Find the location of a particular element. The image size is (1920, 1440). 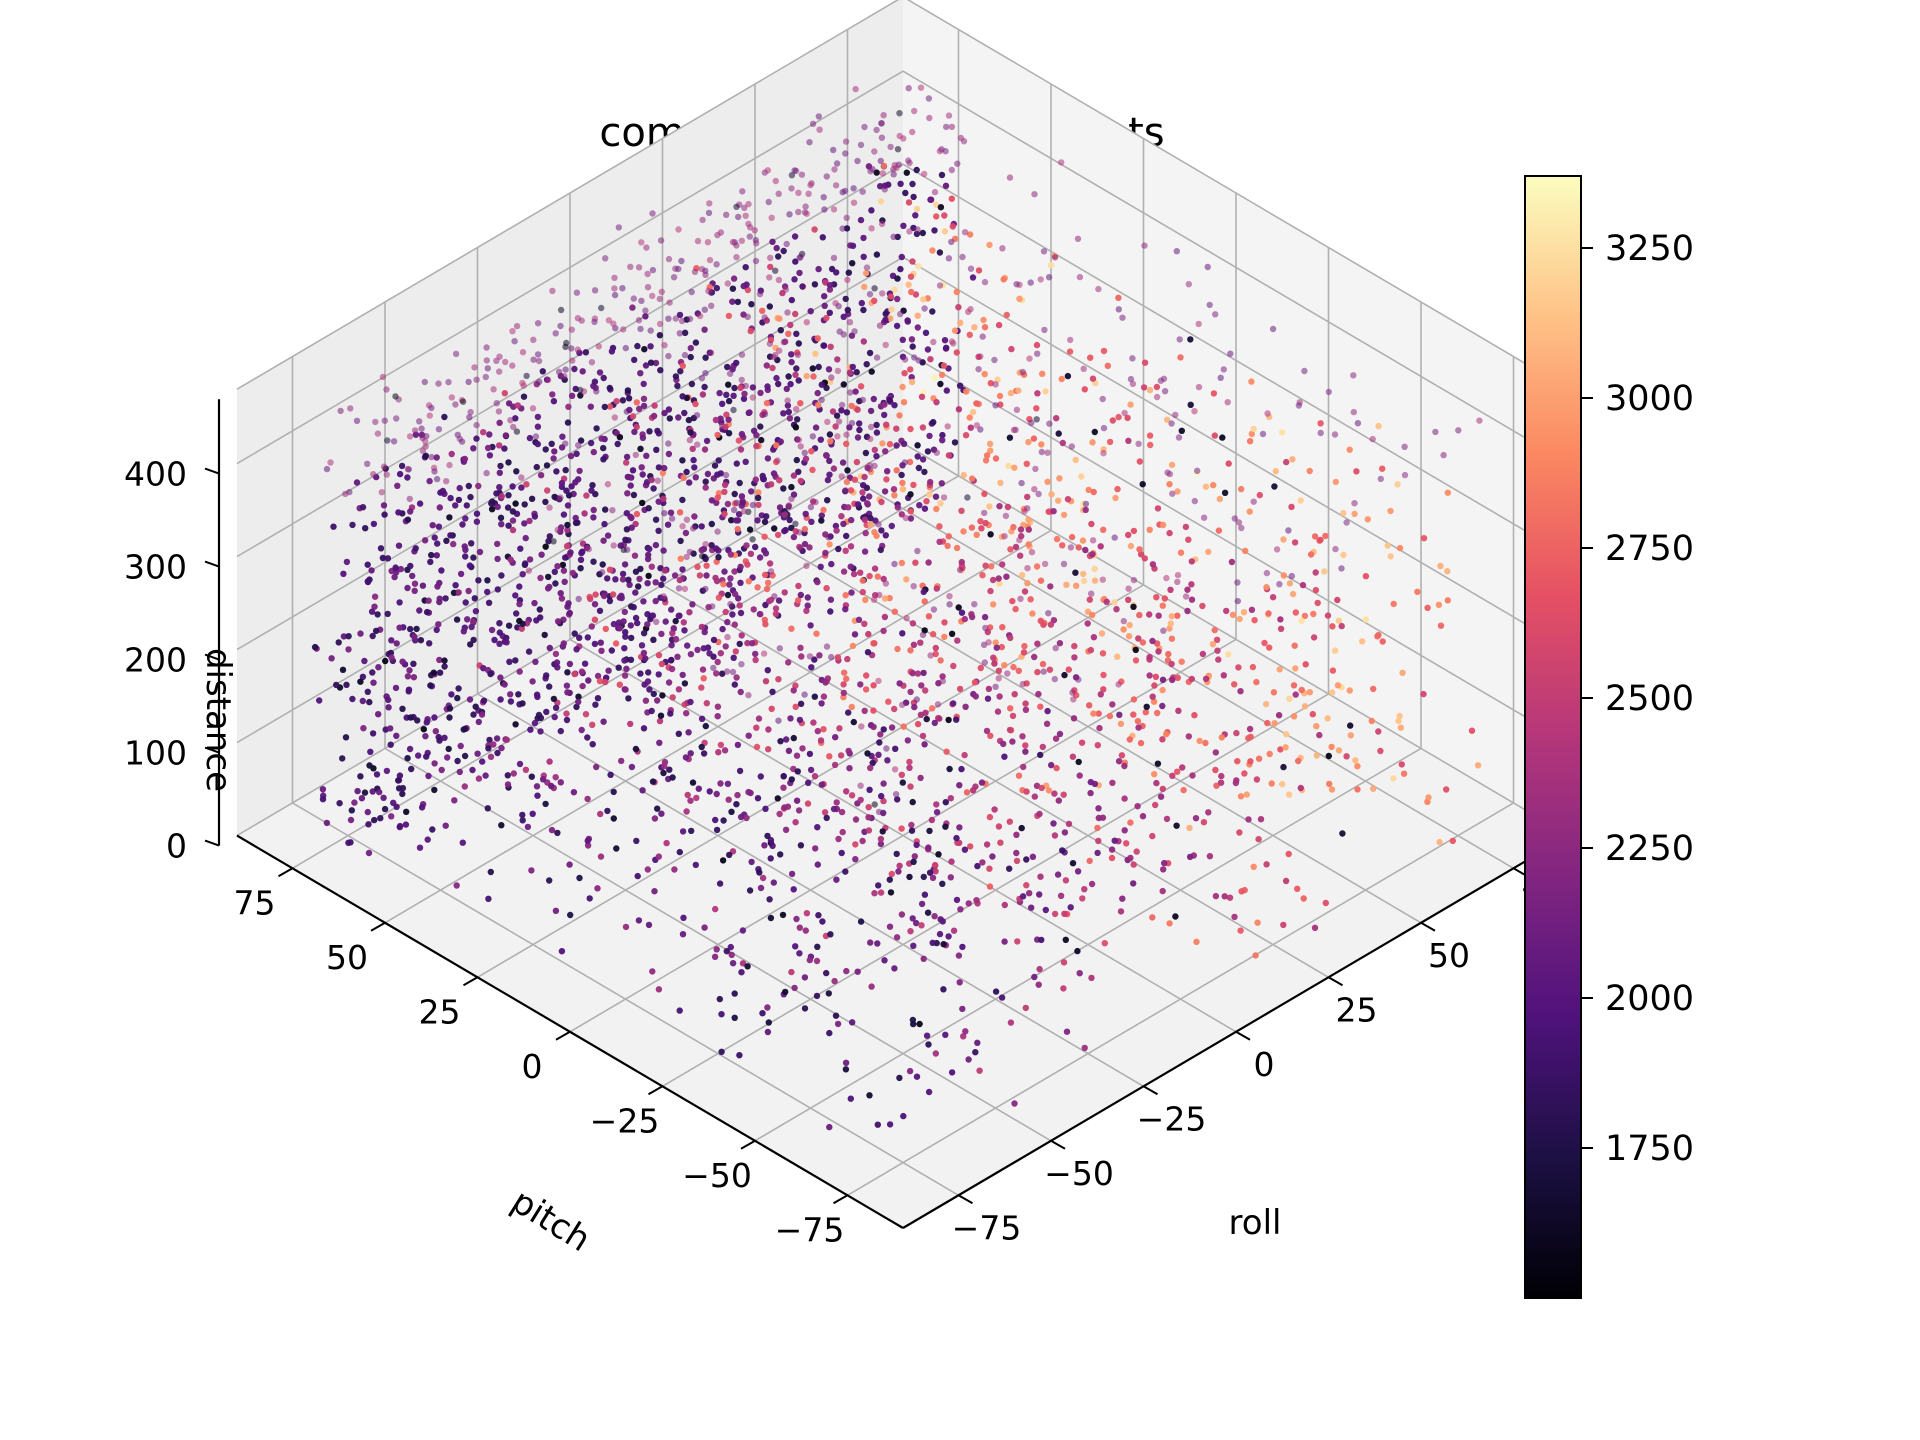

roll-tick-label: −50 is located at coordinates (1079, 1173).